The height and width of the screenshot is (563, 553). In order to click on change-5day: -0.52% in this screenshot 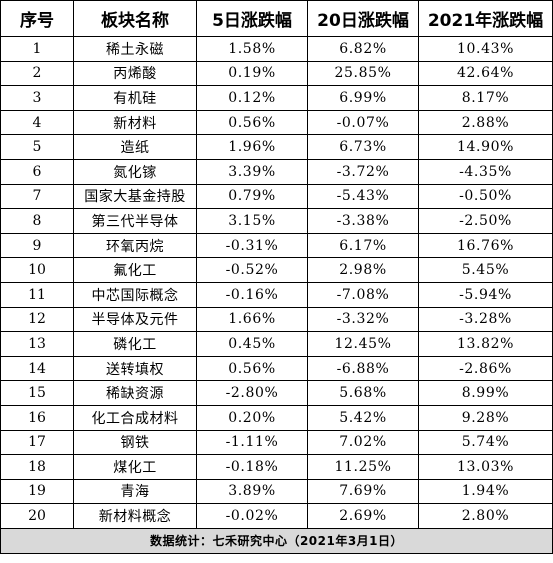, I will do `click(252, 270)`.